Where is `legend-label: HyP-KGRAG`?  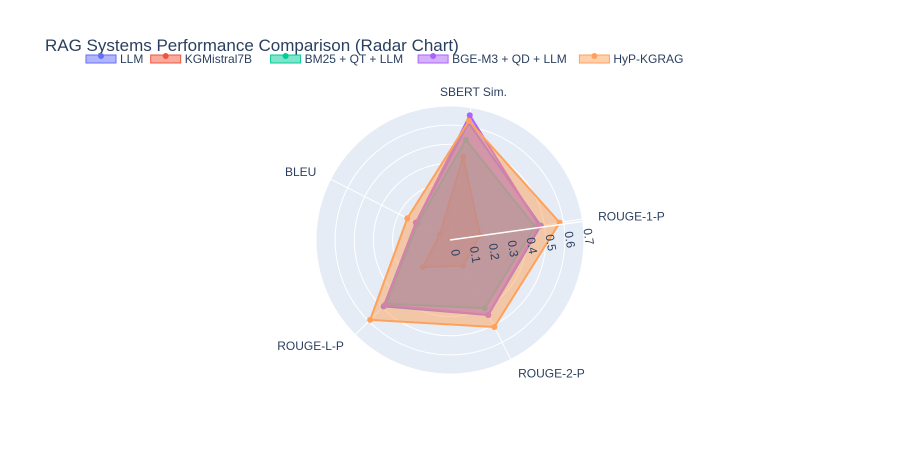
legend-label: HyP-KGRAG is located at coordinates (648, 59).